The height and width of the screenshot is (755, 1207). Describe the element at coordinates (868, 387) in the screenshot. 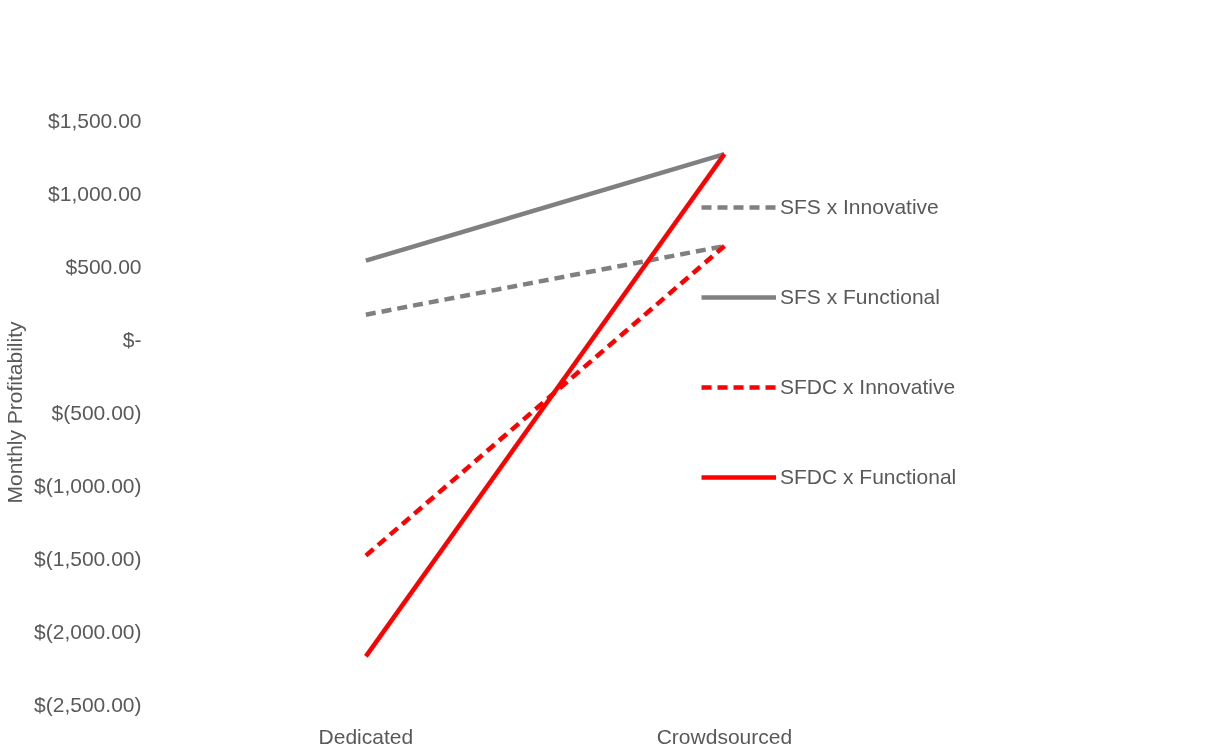

I see `legend-label: SFDC x Innovative` at that location.